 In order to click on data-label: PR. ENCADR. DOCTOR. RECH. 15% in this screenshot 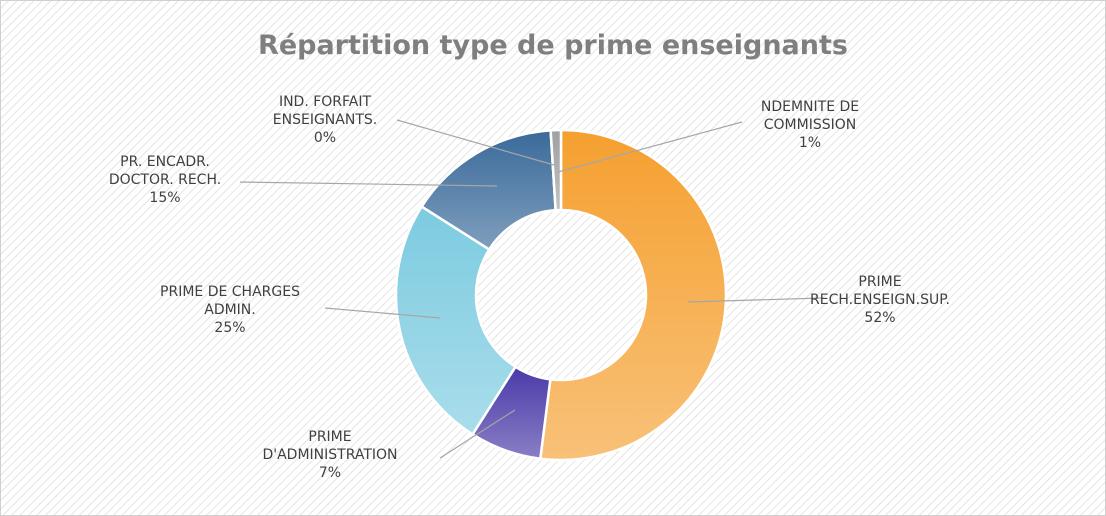, I will do `click(165, 180)`.